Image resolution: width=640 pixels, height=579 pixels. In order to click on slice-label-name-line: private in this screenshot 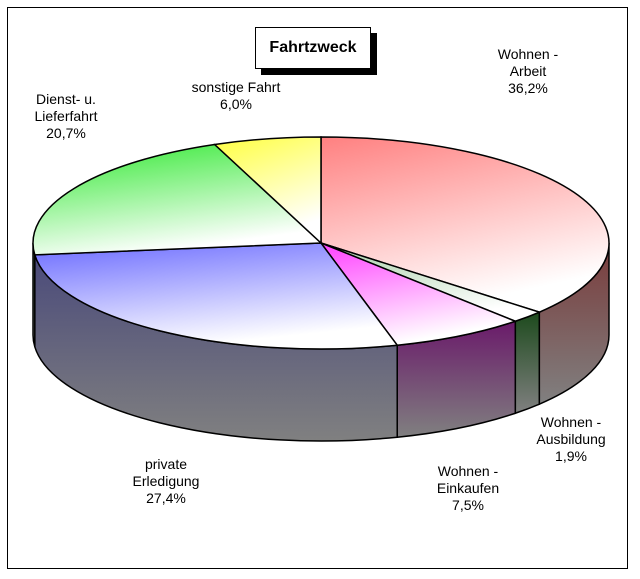, I will do `click(166, 464)`.